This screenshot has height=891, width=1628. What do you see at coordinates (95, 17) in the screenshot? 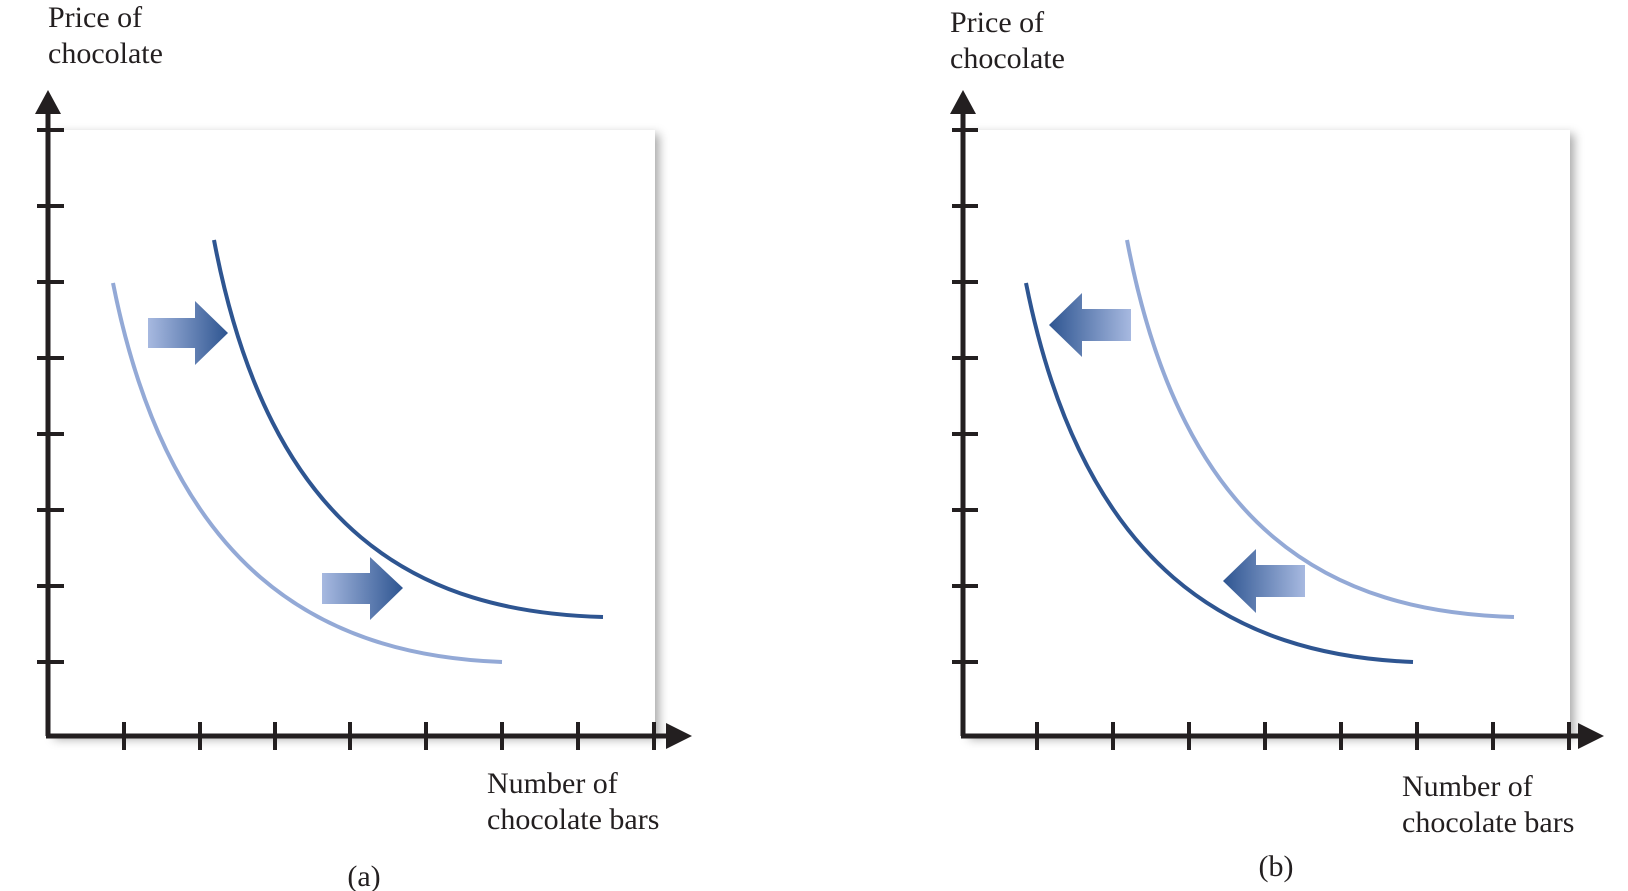
I see `y-axis-label-a-line1: Price of` at bounding box center [95, 17].